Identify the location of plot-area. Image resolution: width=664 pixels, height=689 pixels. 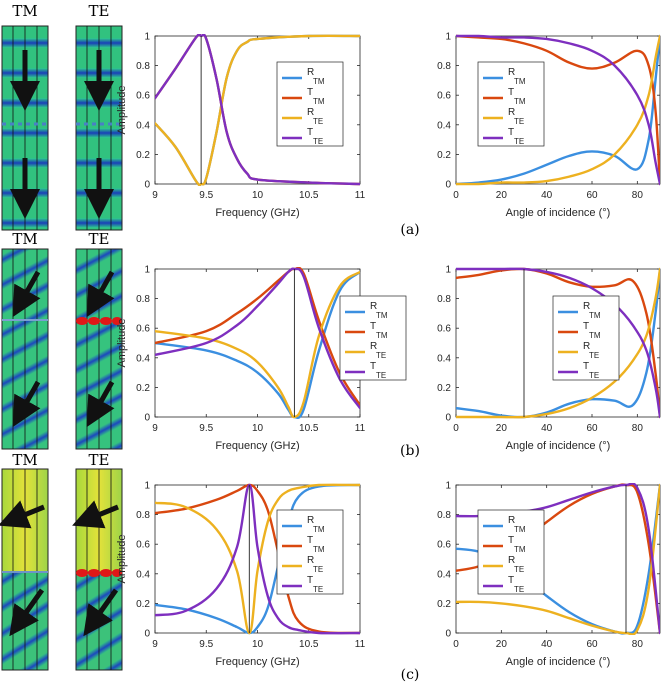
(257, 343).